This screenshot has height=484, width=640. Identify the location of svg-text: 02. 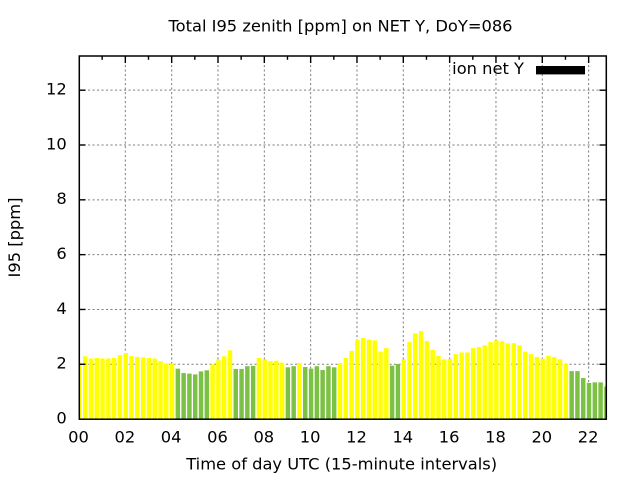
(124, 437).